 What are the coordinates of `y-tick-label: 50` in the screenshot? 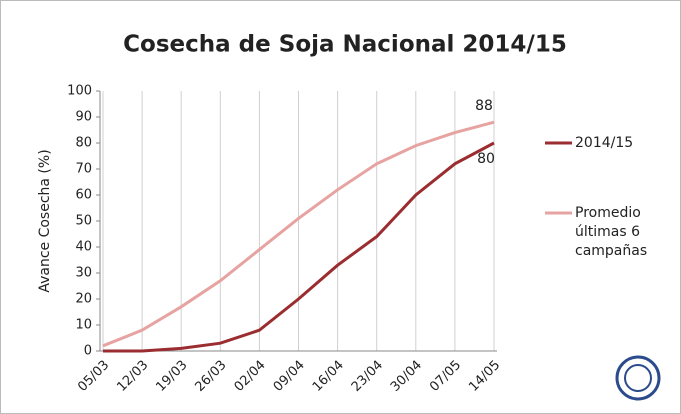 It's located at (83, 221).